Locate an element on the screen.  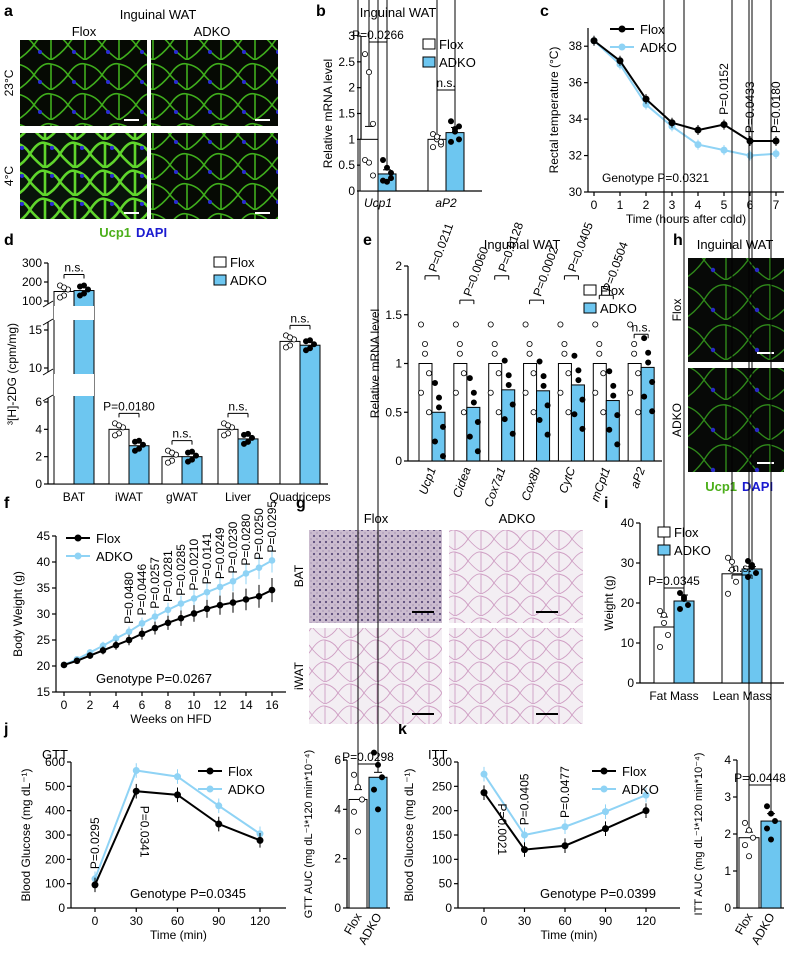
x-tick-label: 2 is located at coordinates (90, 705).